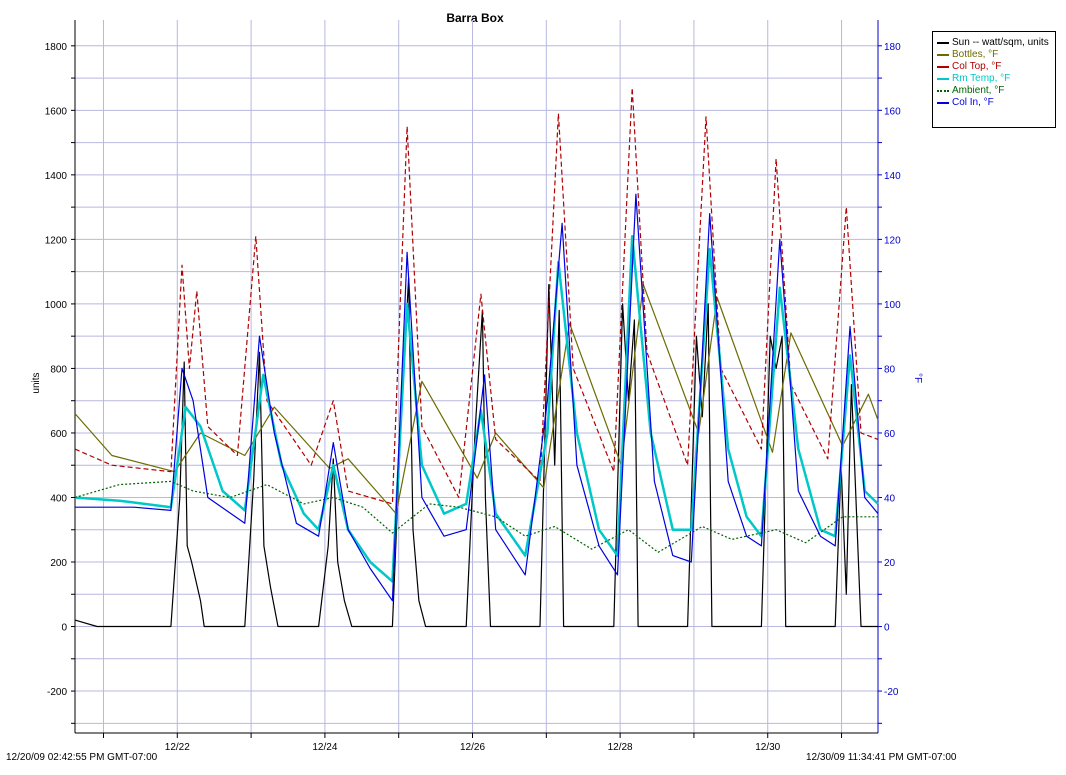  I want to click on y-tick-label: -200, so click(57, 692).